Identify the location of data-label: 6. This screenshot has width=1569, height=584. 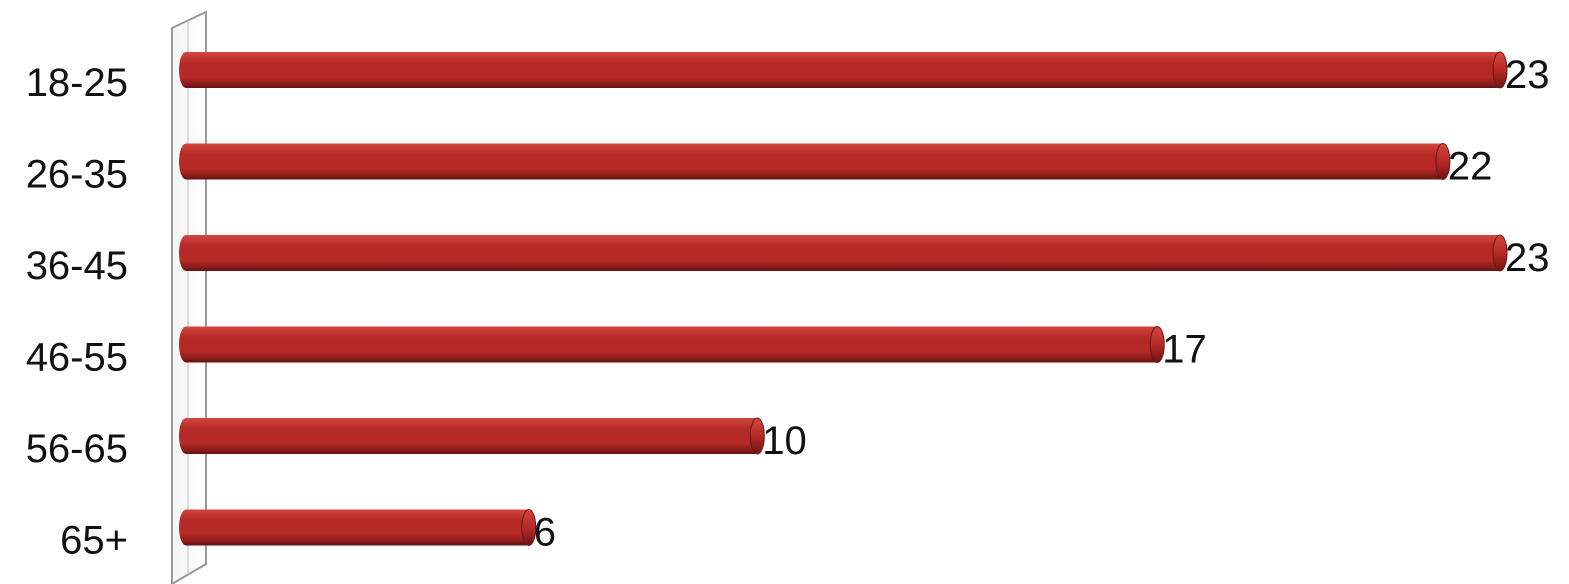
(545, 533).